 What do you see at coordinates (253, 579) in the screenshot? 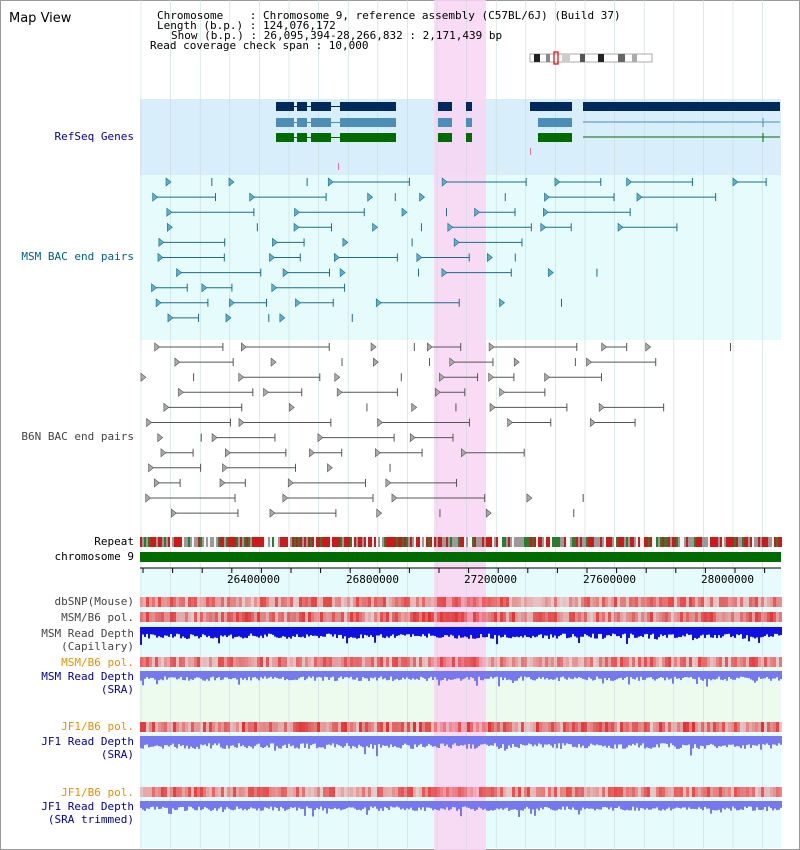
I see `axis-tick-label: 26400000` at bounding box center [253, 579].